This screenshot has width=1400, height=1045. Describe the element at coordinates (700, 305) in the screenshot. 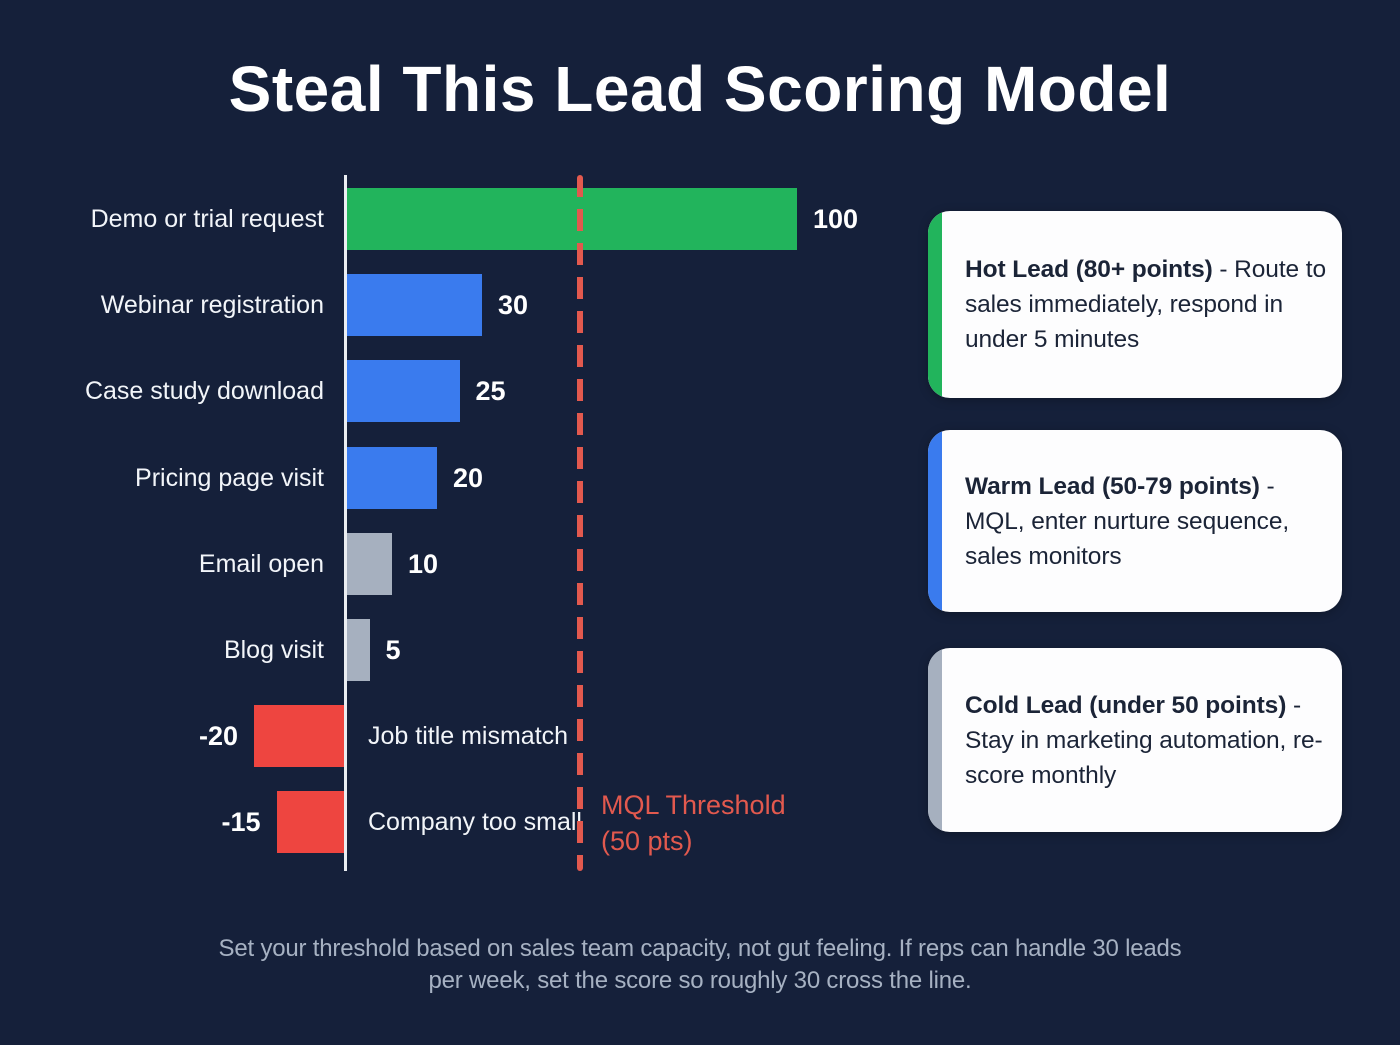

I see `bar-row: Webinar registration 30` at that location.